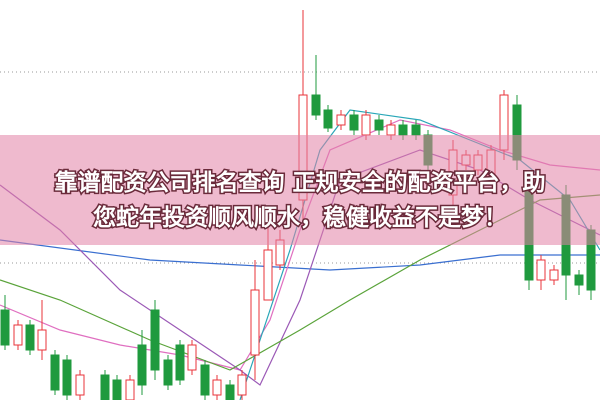  I want to click on moving-average-line, so click(300, 255).